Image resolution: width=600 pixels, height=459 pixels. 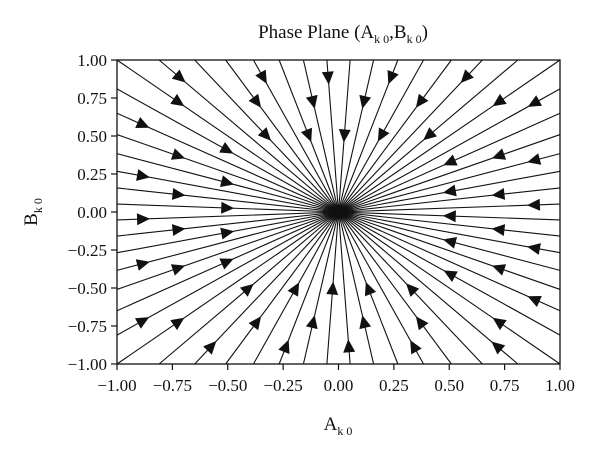 I want to click on y-tick-label: −0.50, so click(x=87, y=288).